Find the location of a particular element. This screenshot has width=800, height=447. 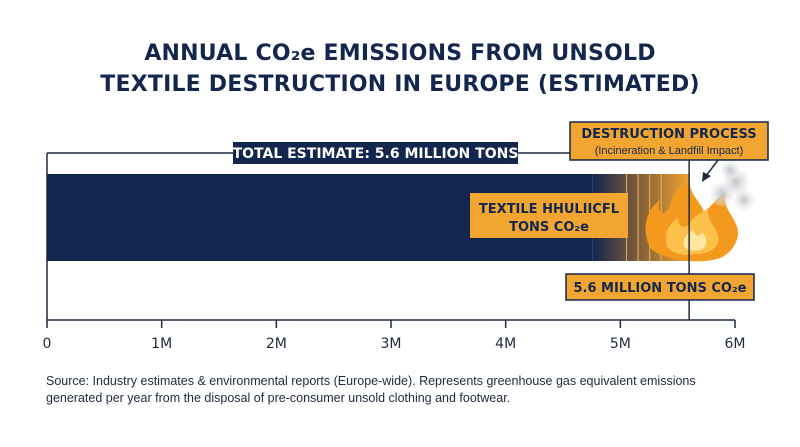

x-tick-label: 5M is located at coordinates (620, 344).